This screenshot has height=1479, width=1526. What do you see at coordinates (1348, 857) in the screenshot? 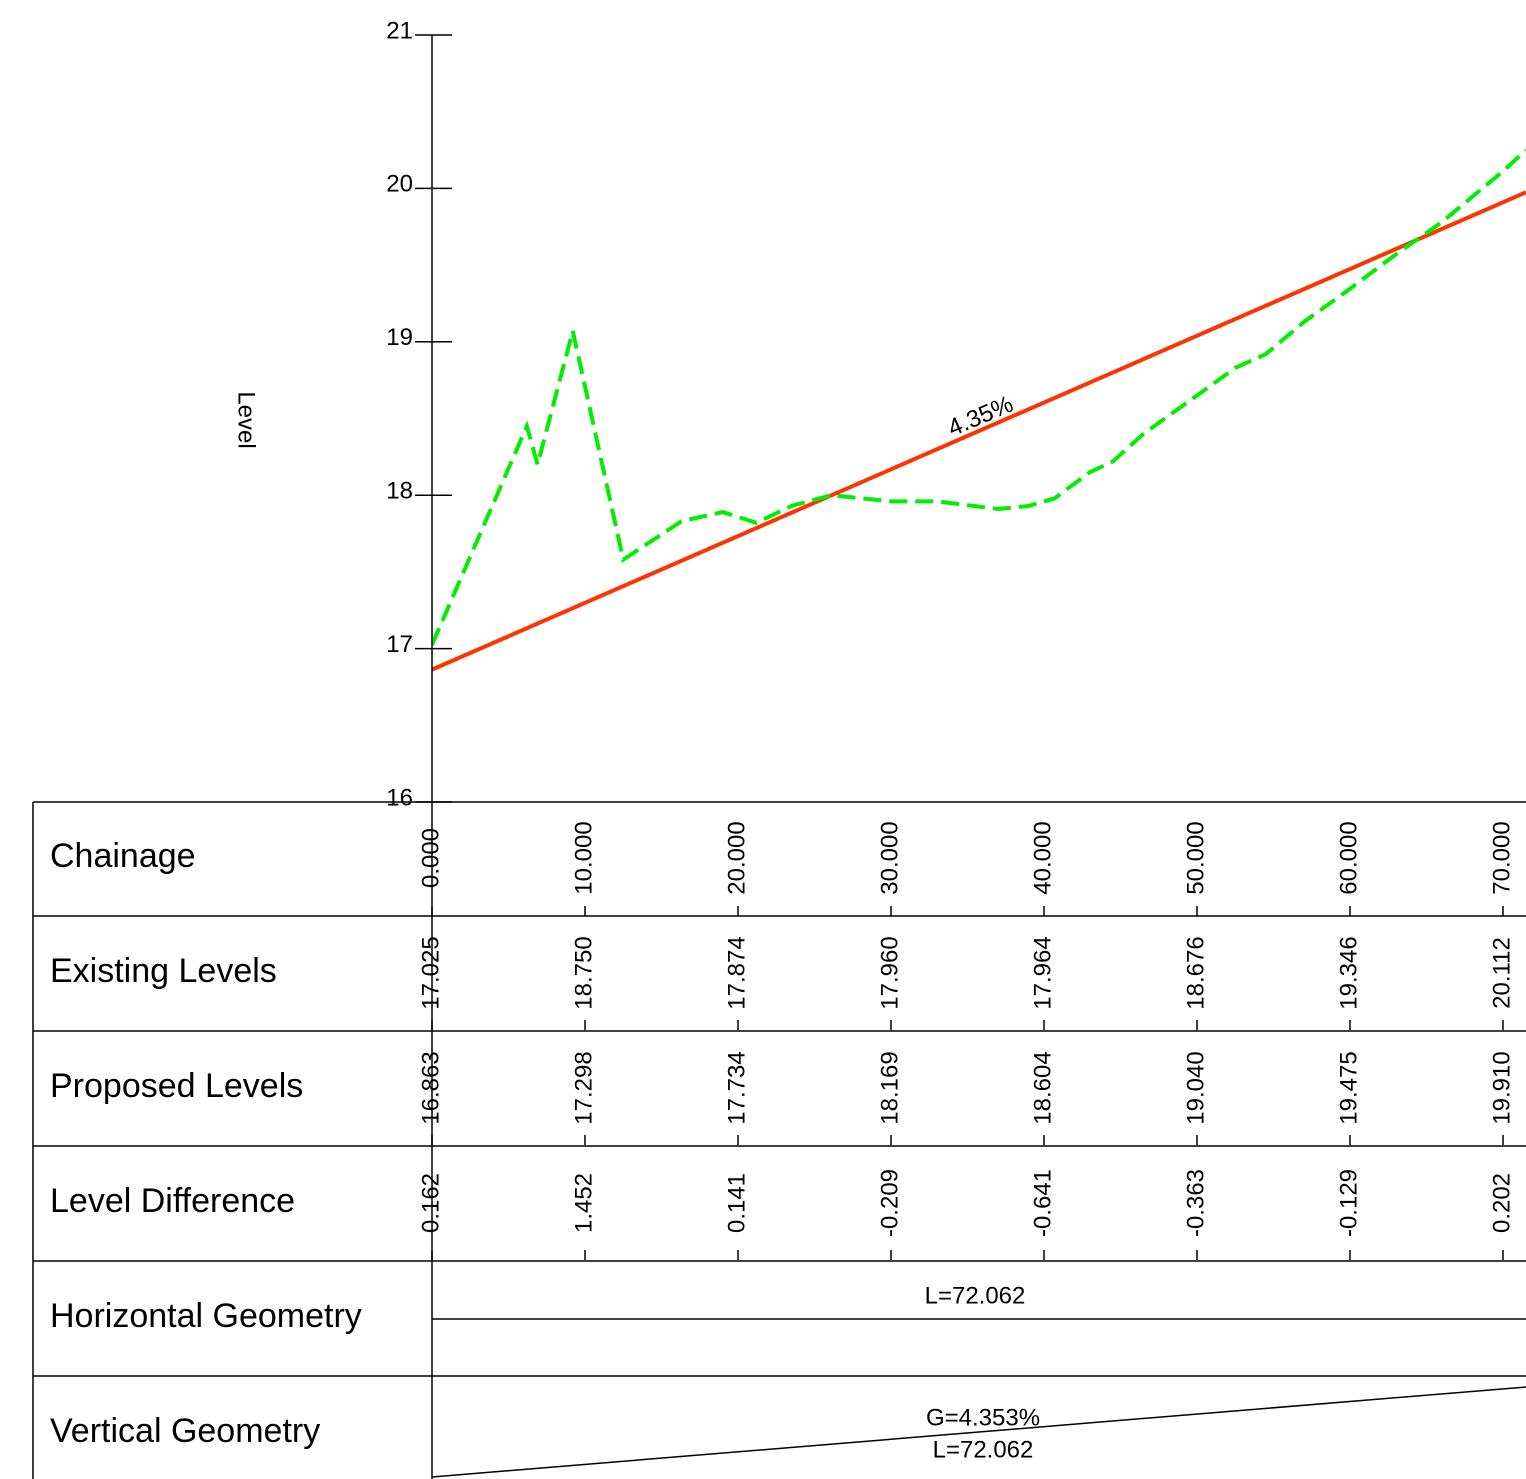
I see `x-tick-label: 60.000` at bounding box center [1348, 857].